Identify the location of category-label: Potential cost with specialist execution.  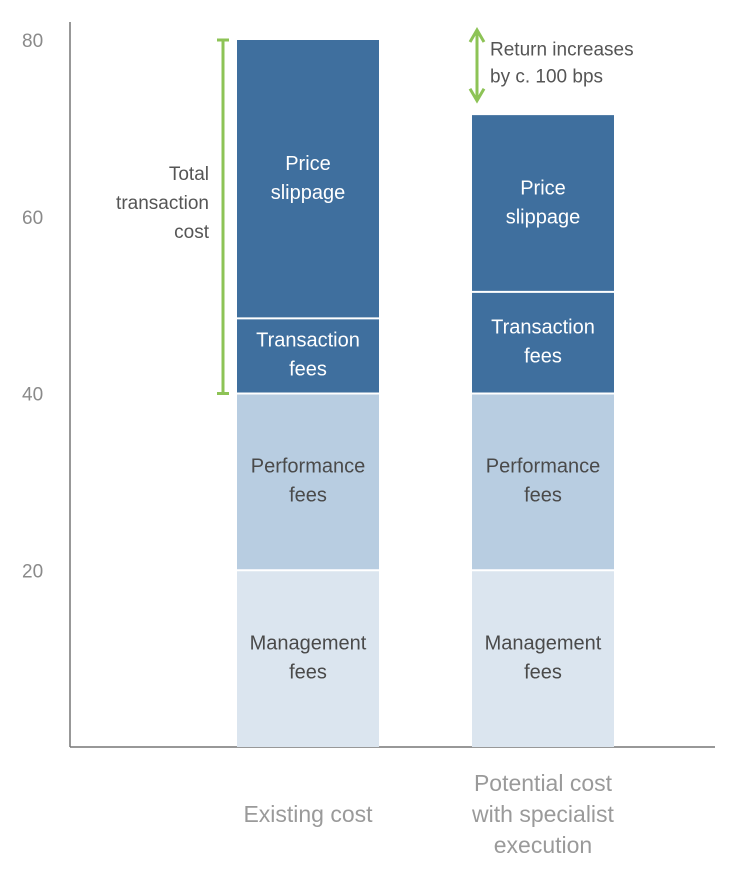
(542, 814).